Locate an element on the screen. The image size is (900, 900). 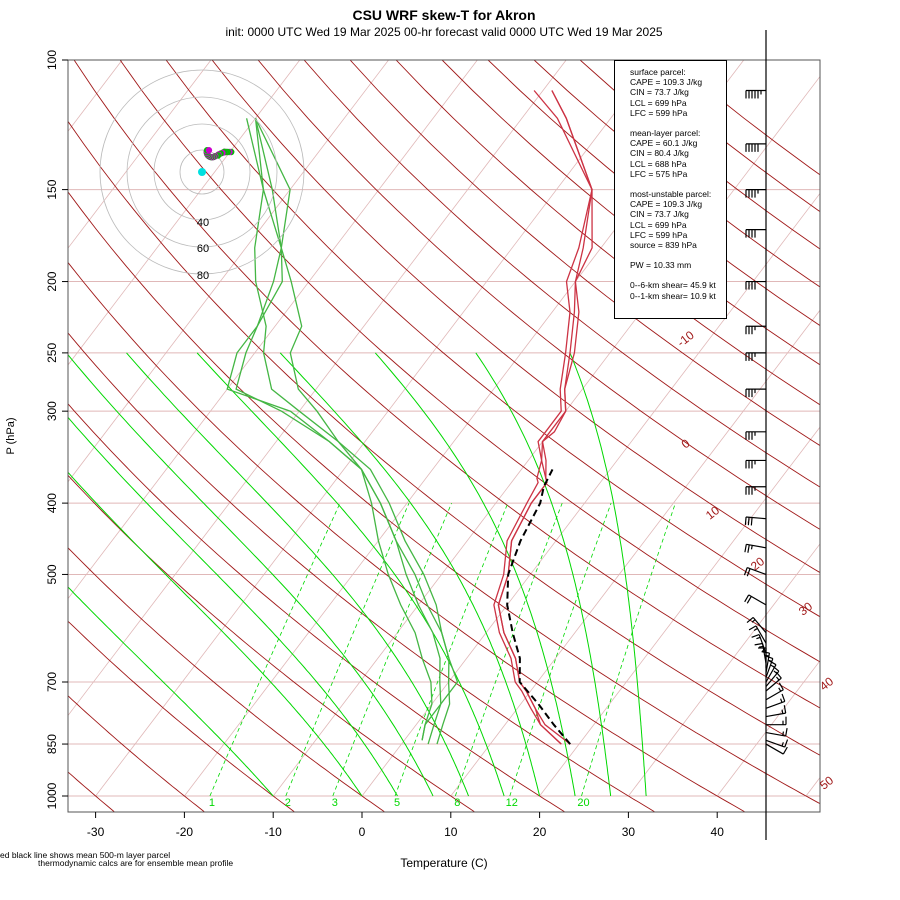
temperature-line is located at coordinates (545, 417).